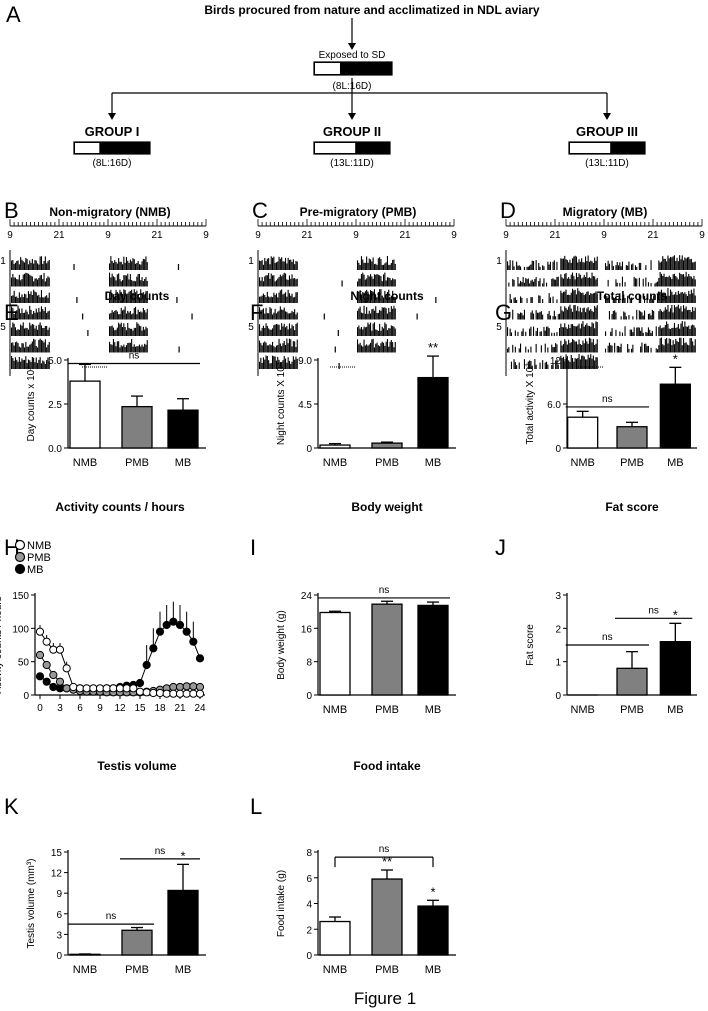  I want to click on actogram-tick-label: 9, so click(702, 235).